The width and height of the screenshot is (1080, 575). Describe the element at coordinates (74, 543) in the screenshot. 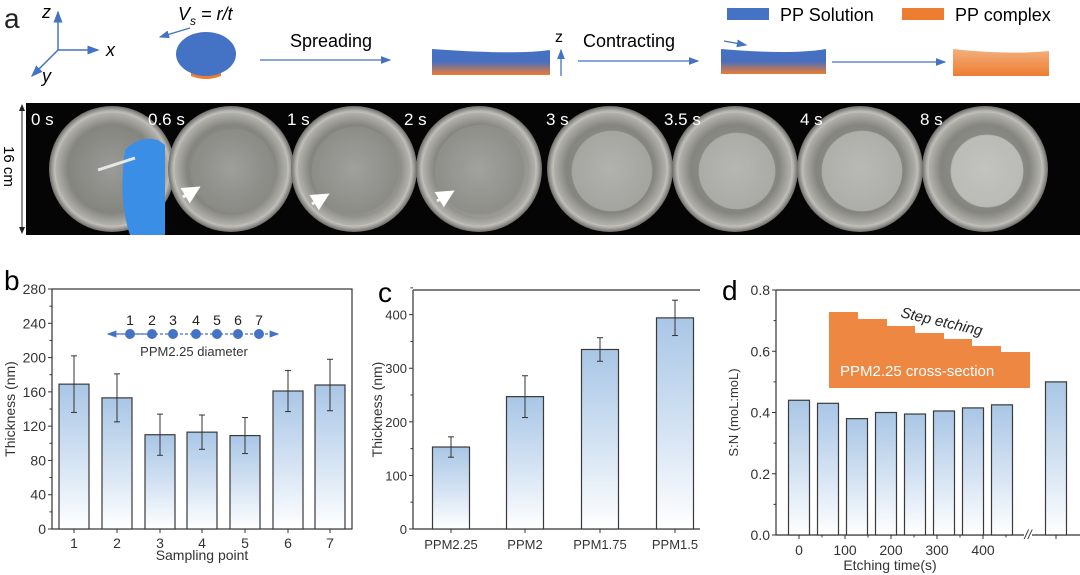

I see `x-tick-label: 1` at that location.